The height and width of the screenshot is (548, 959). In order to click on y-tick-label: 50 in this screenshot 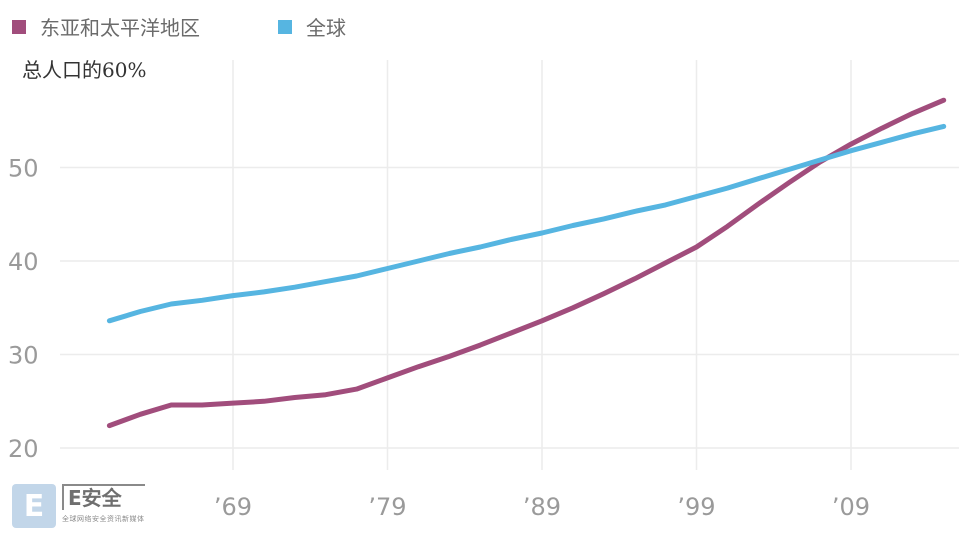, I will do `click(23, 169)`.